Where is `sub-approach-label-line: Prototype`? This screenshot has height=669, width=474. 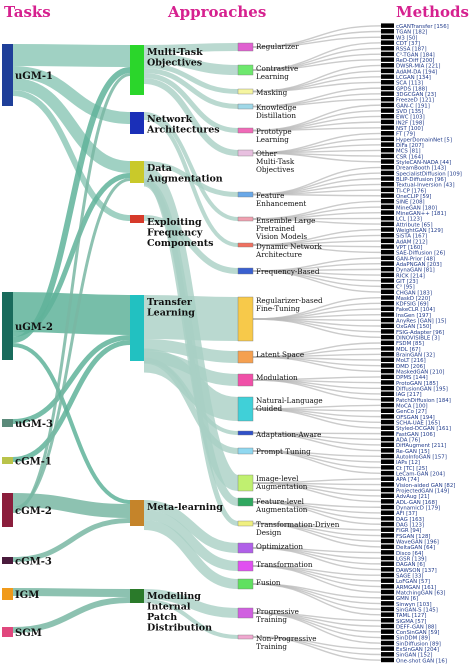 sub-approach-label-line: Prototype is located at coordinates (274, 131).